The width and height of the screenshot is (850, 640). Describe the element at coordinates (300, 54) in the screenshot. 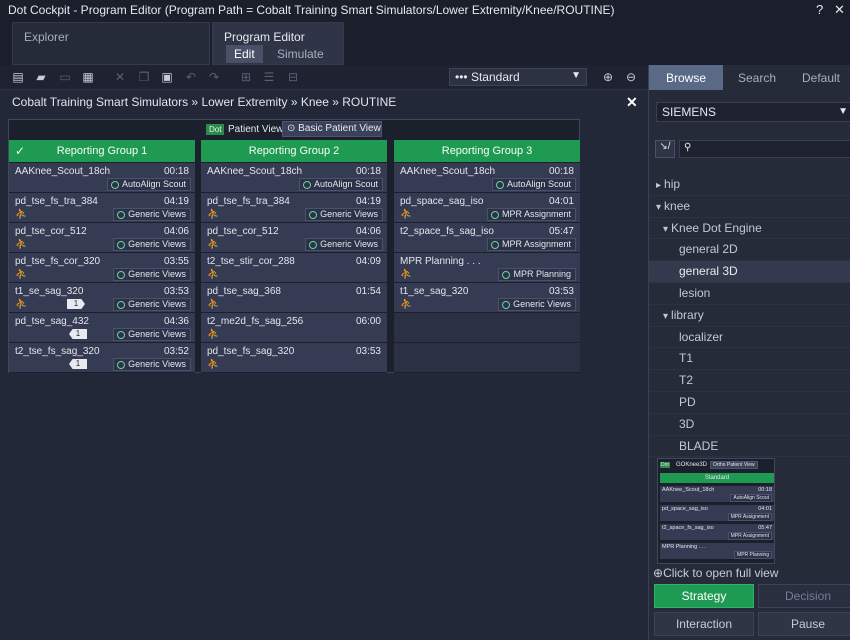

I see `subtab-simulate: Simulate` at that location.